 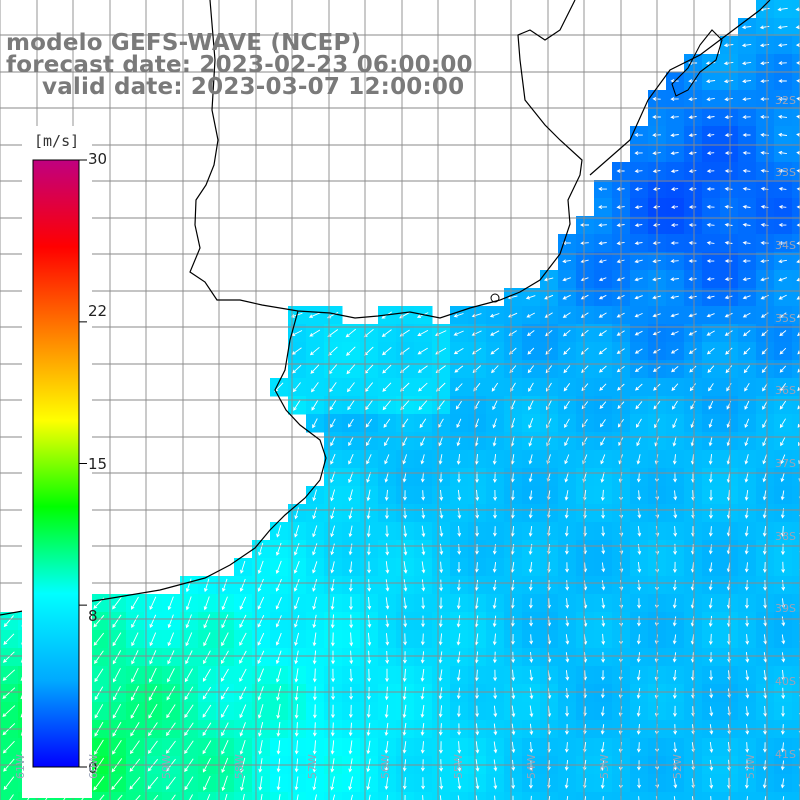 What do you see at coordinates (253, 87) in the screenshot?
I see `valid-date: valid date: 2023-03-07 12:00:00` at bounding box center [253, 87].